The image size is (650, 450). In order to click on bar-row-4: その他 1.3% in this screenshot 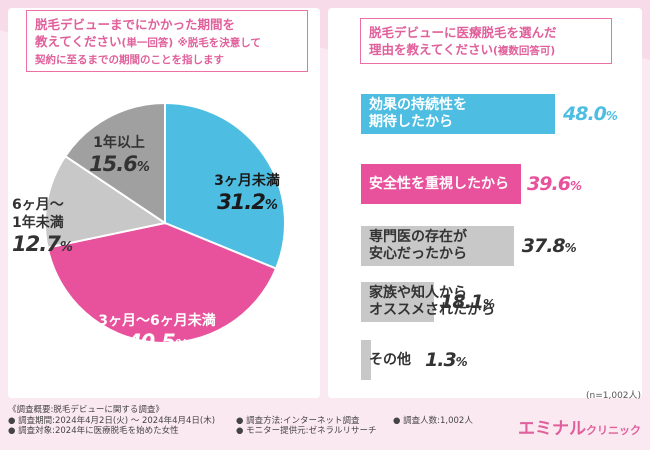, I will do `click(414, 360)`.